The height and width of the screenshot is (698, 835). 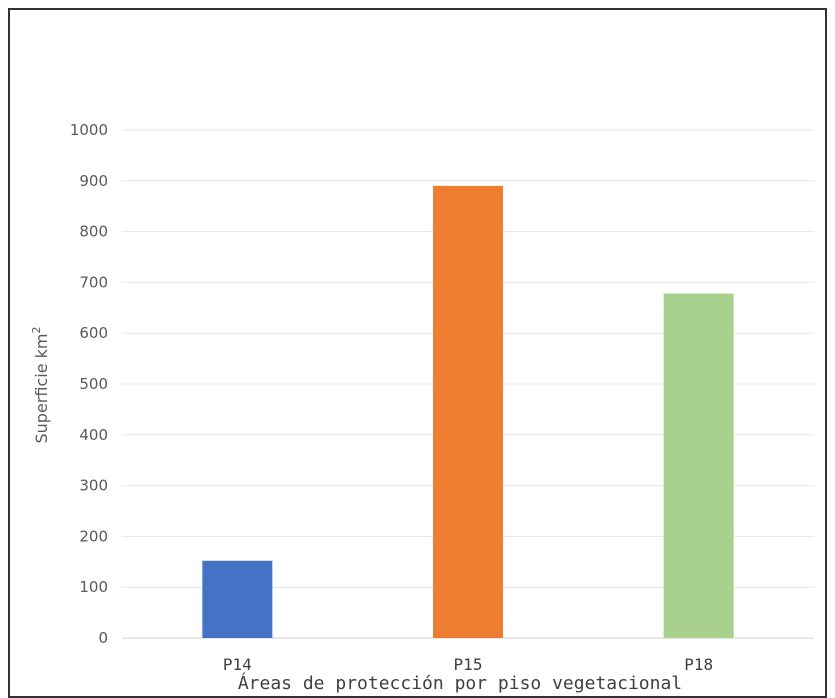 I want to click on x-tick-label-p15: P15, so click(x=468, y=664).